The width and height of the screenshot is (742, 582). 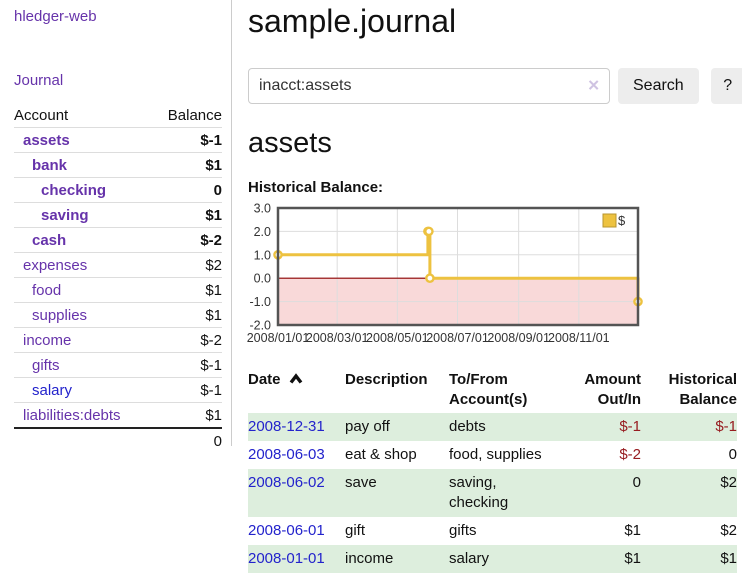 What do you see at coordinates (47, 290) in the screenshot?
I see `account-link: food` at bounding box center [47, 290].